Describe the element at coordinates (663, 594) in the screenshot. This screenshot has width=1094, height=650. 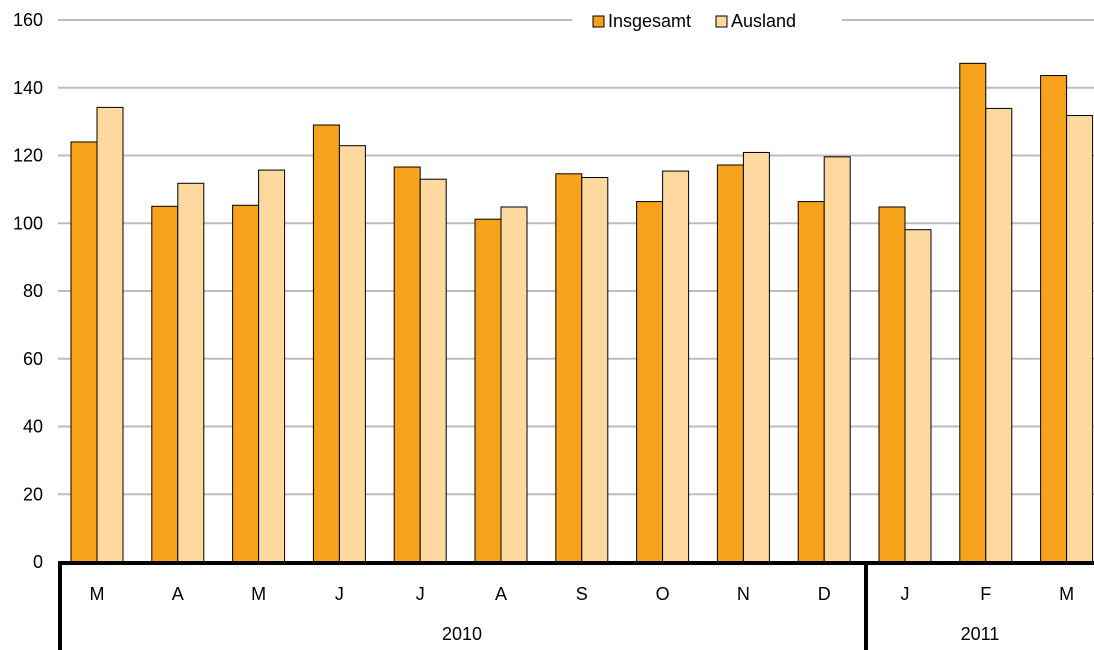
I see `x-tick-label: O` at that location.